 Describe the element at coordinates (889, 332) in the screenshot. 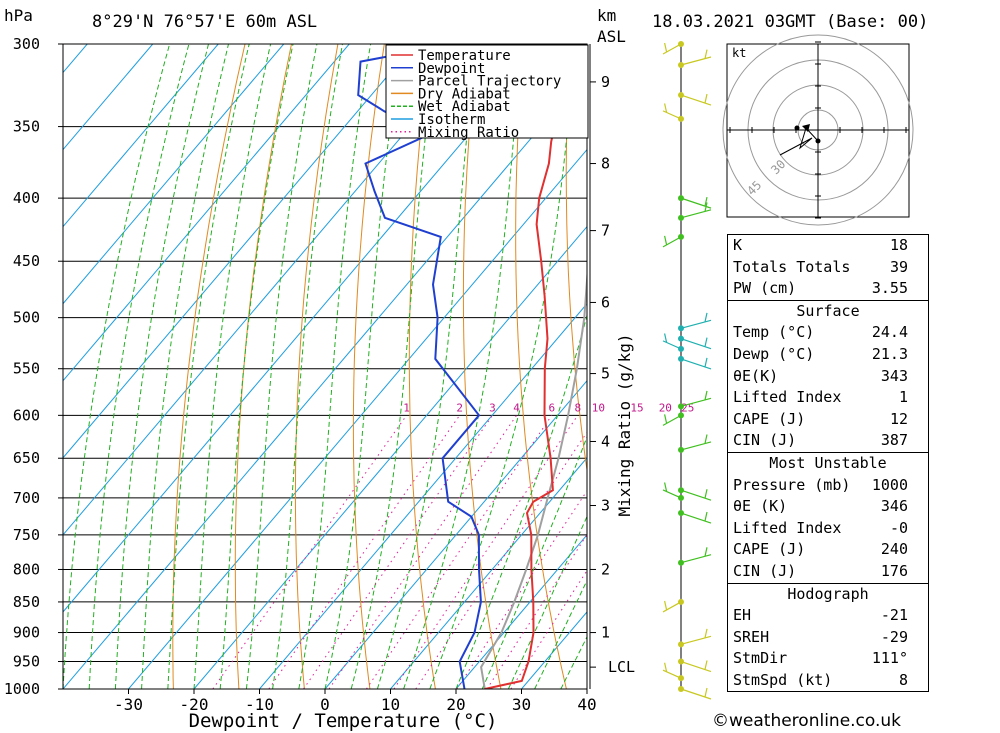

I see `surface-value: 24.4` at that location.